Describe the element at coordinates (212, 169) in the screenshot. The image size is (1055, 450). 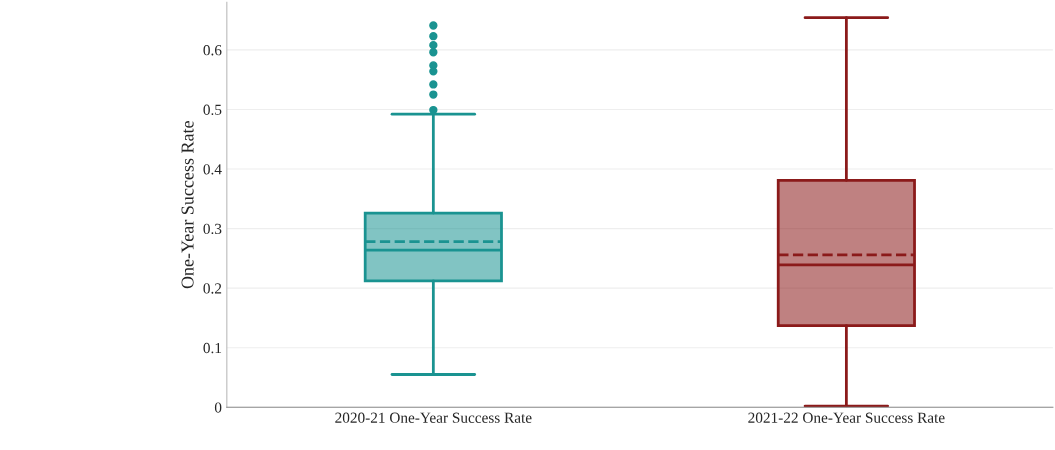
I see `y-tick-label: 0.4` at that location.